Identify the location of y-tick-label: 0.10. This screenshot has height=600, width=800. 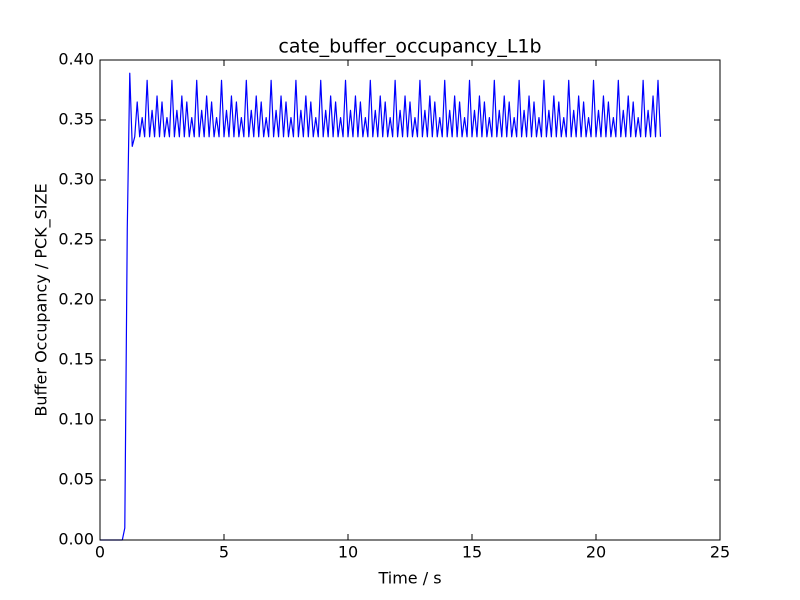
(76, 419).